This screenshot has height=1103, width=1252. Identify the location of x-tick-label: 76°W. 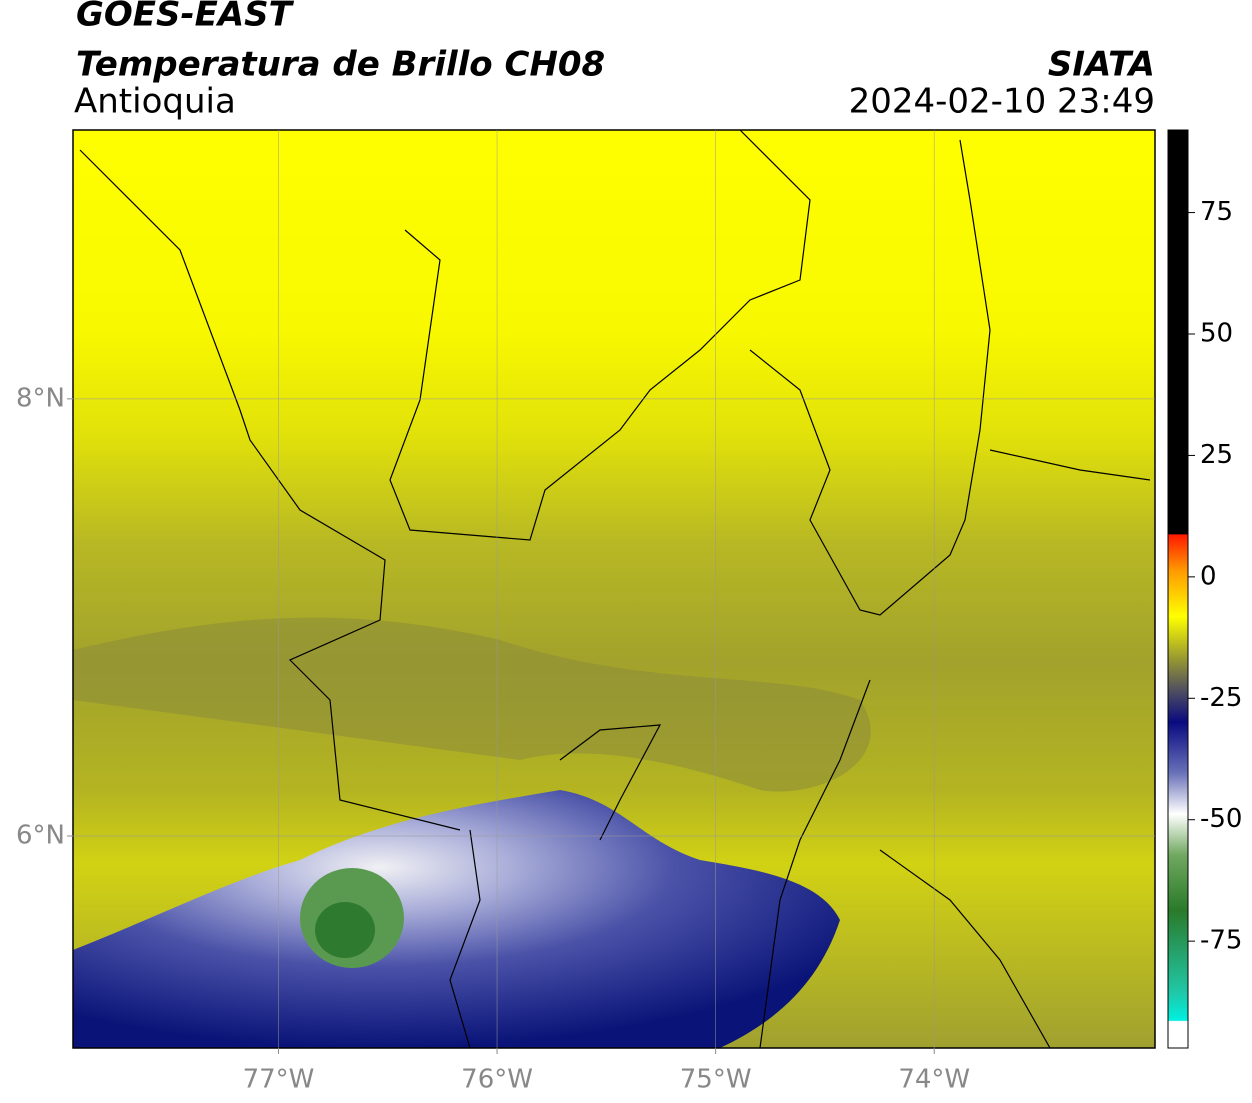
(497, 1080).